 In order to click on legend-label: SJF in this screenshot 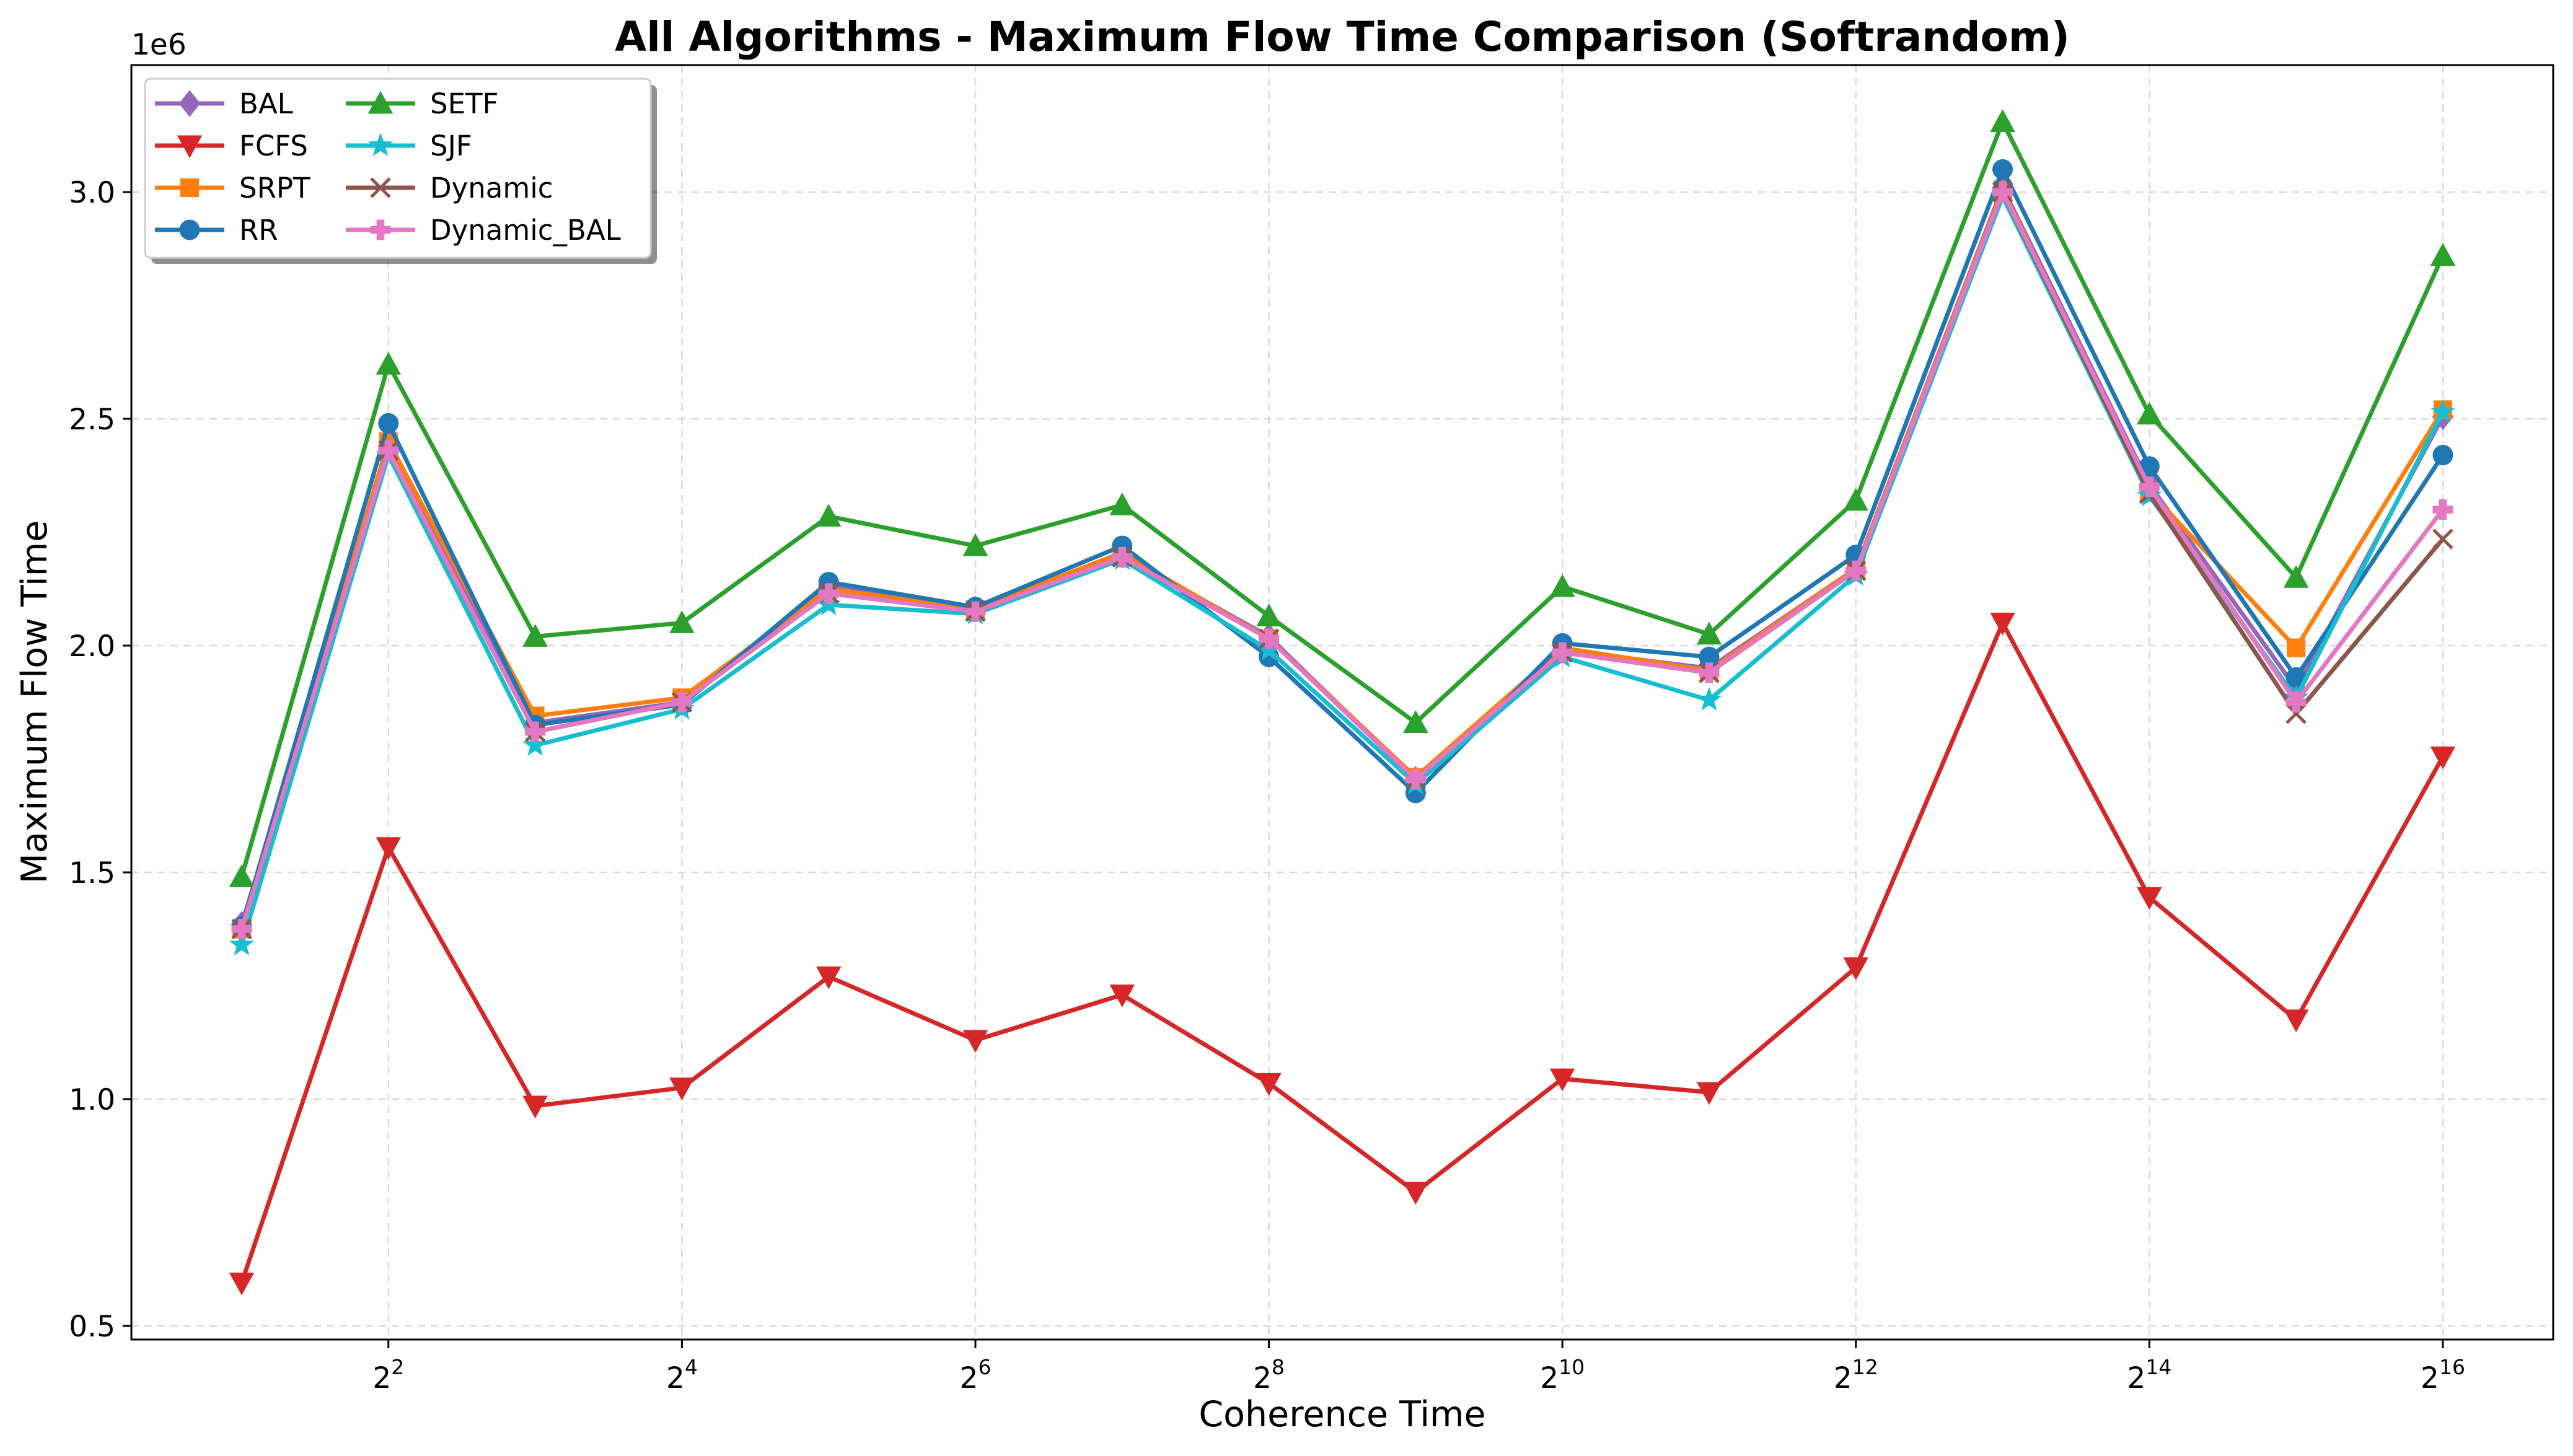, I will do `click(451, 146)`.